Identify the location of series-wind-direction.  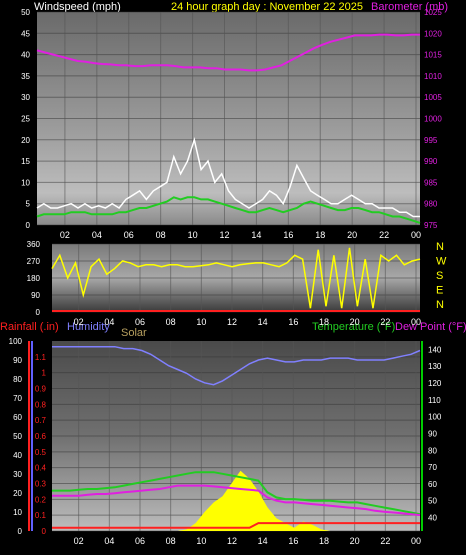
(236, 278).